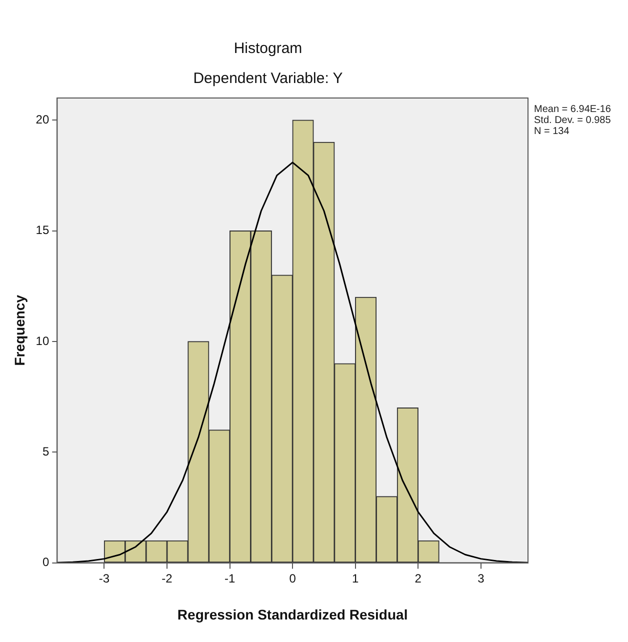 The height and width of the screenshot is (642, 628). What do you see at coordinates (292, 614) in the screenshot?
I see `x-axis-title: Regression Standardized Residual` at bounding box center [292, 614].